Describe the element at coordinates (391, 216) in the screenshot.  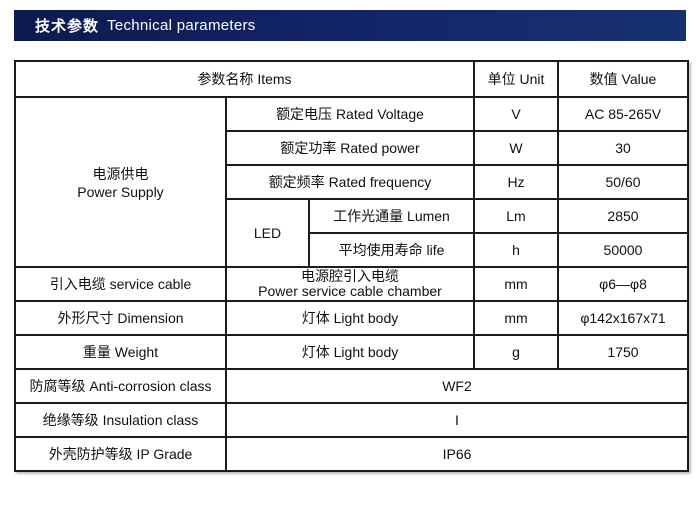
I see `param-name: 工作光通量 Lumen` at that location.